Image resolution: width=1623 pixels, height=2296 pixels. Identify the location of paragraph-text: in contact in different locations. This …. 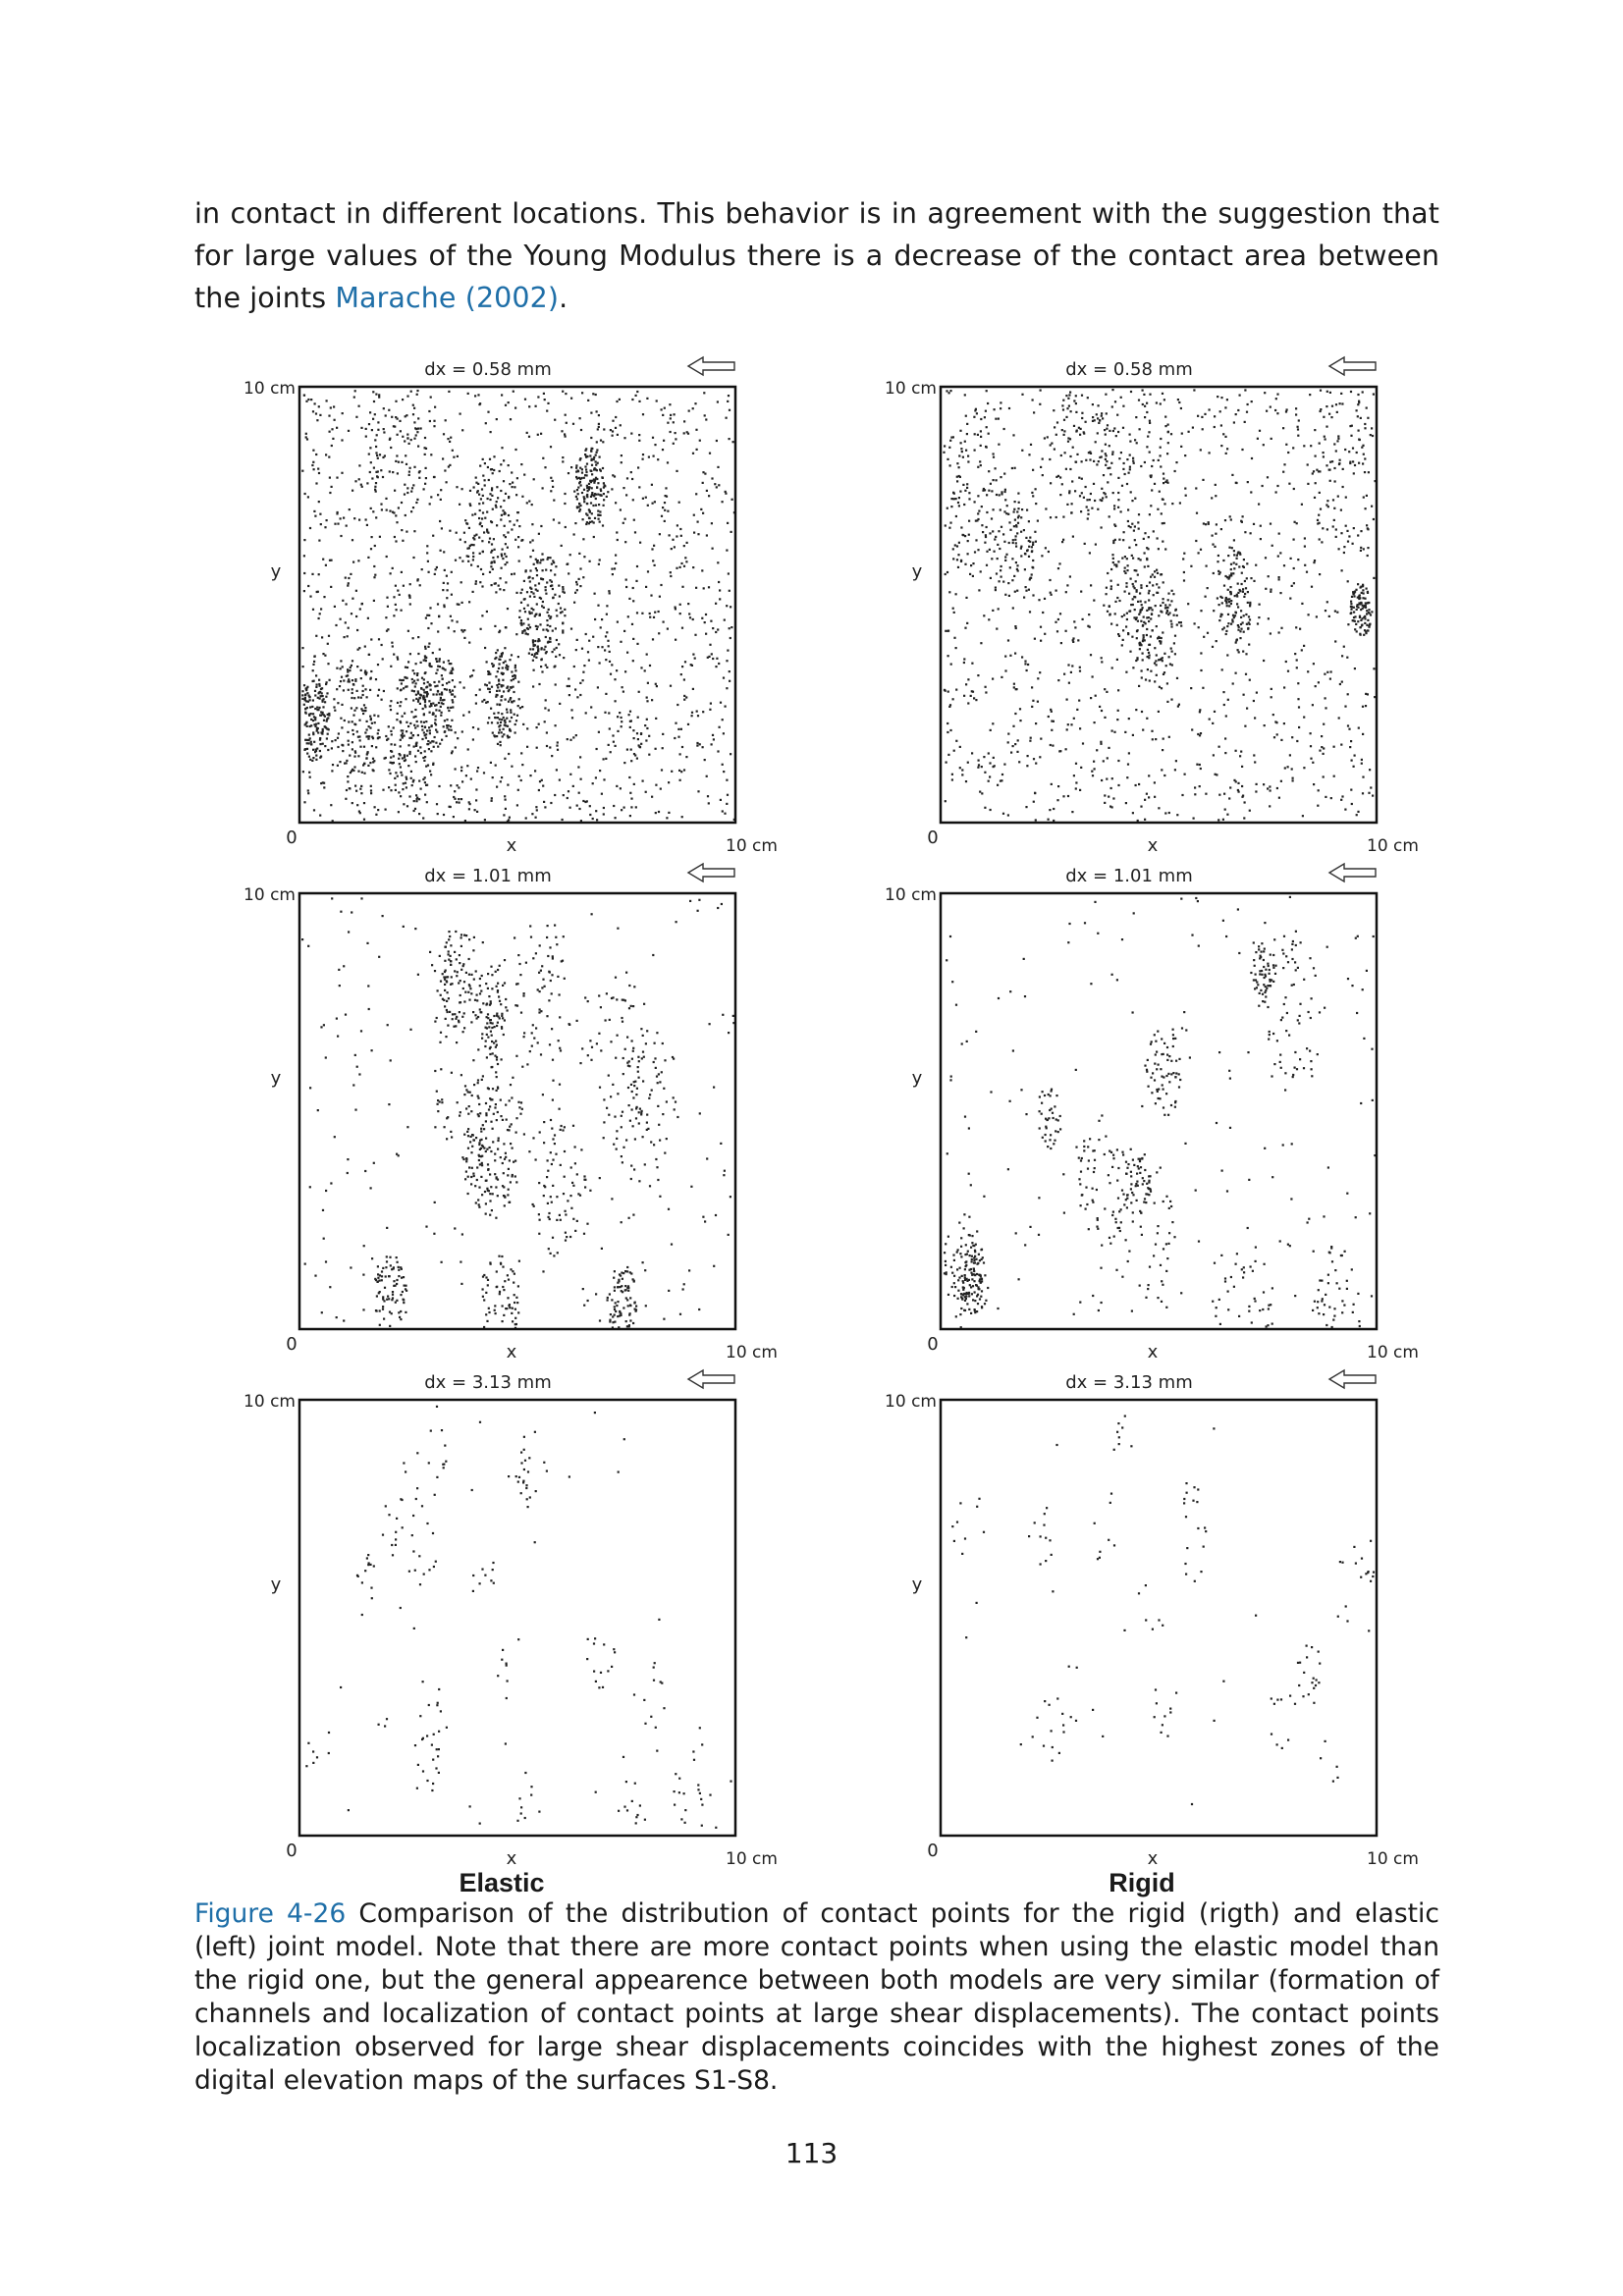
(816, 255).